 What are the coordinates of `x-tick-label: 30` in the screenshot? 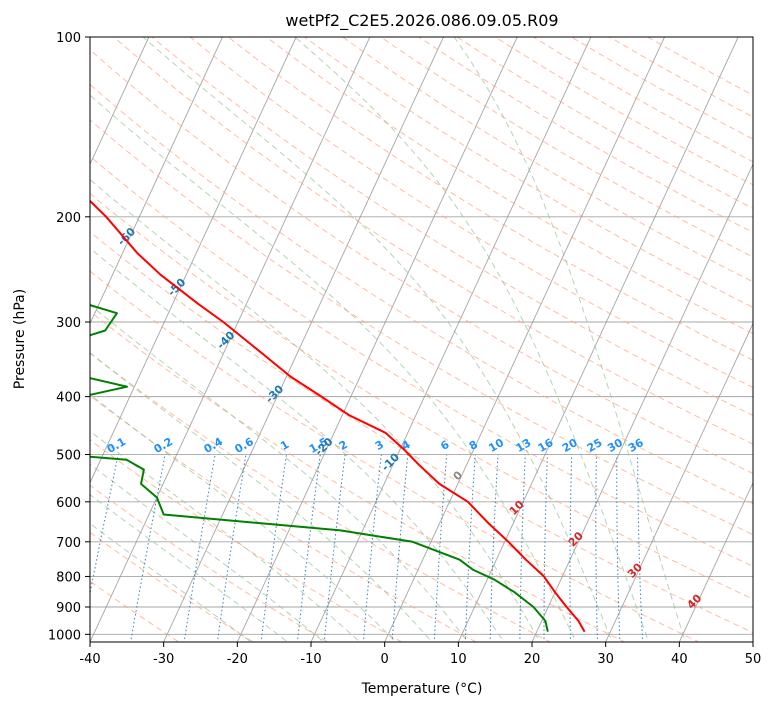 It's located at (605, 659).